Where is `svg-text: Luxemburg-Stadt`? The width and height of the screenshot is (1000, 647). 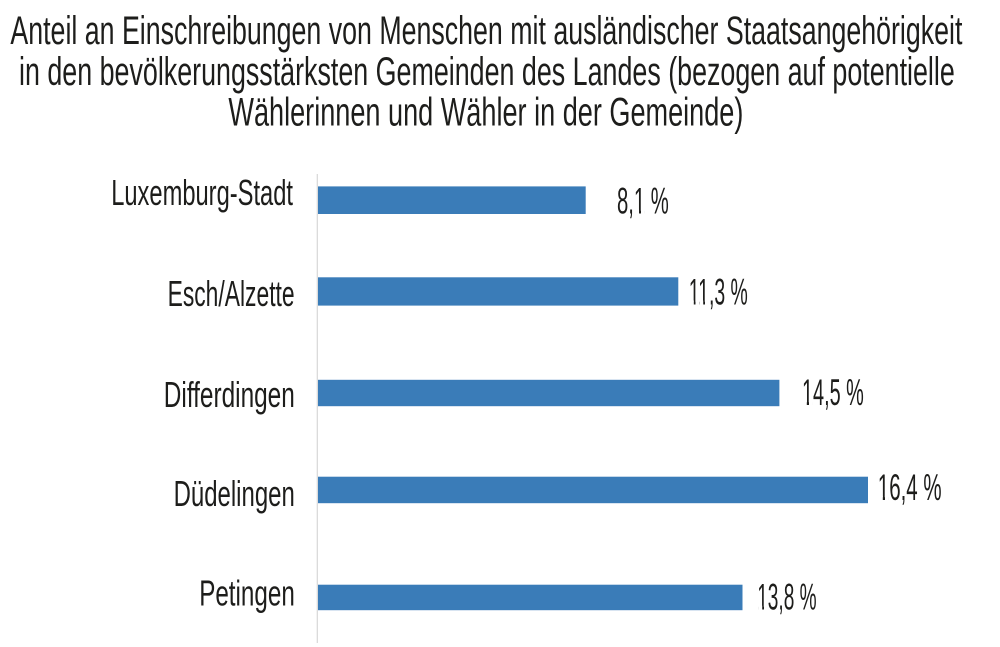 svg-text: Luxemburg-Stadt is located at coordinates (202, 192).